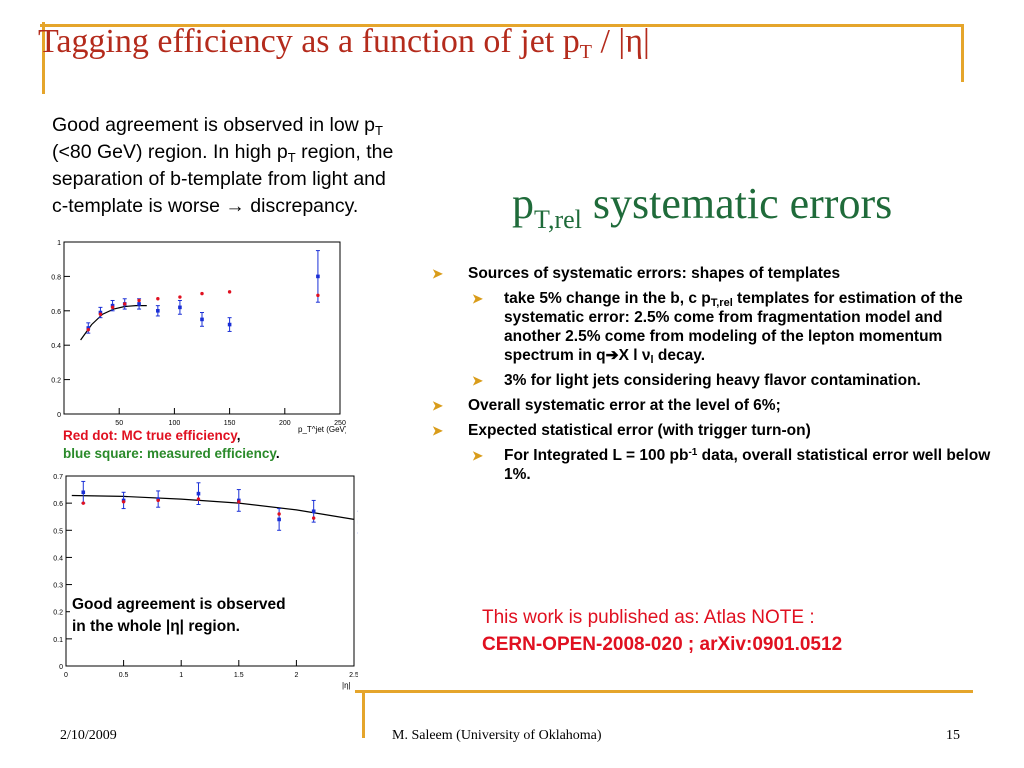 The width and height of the screenshot is (1024, 768). What do you see at coordinates (58, 531) in the screenshot?
I see `eta-ytick-label: 0.5` at bounding box center [58, 531].